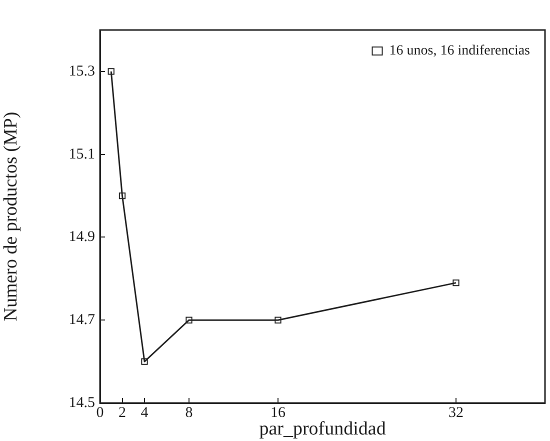  Describe the element at coordinates (100, 412) in the screenshot. I see `x-tick-label: 0` at that location.